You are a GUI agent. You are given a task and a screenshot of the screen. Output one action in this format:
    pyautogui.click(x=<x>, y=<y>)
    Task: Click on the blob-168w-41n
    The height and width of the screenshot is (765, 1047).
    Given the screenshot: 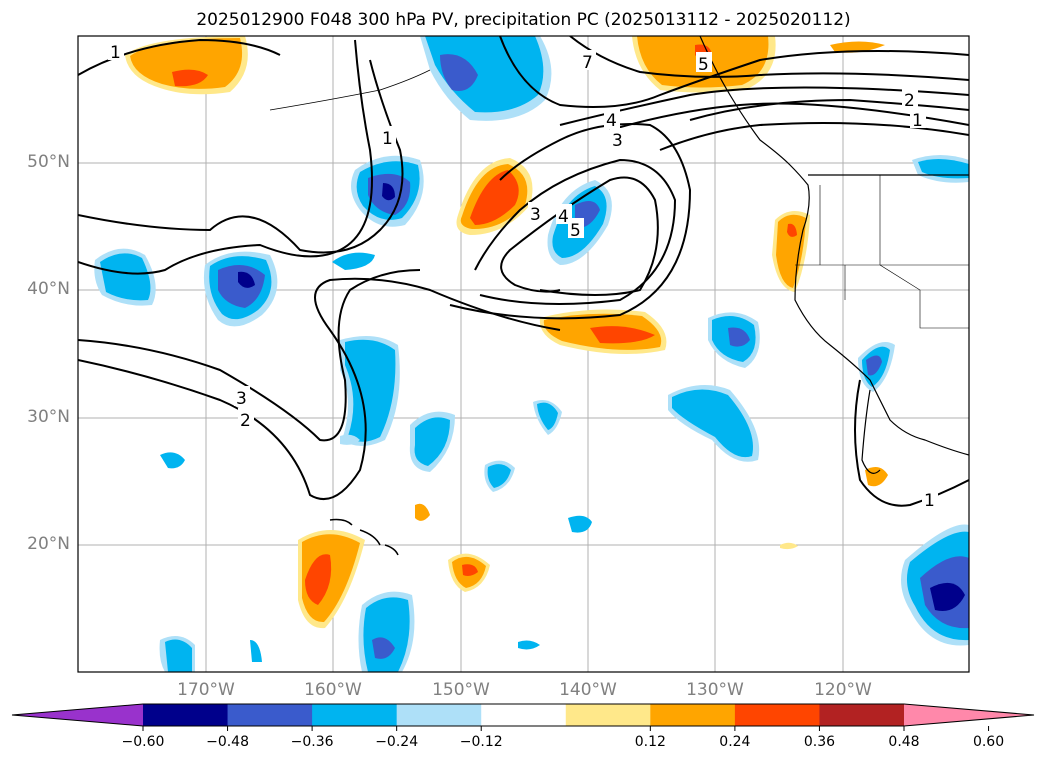 What is the action you would take?
    pyautogui.click(x=240, y=289)
    